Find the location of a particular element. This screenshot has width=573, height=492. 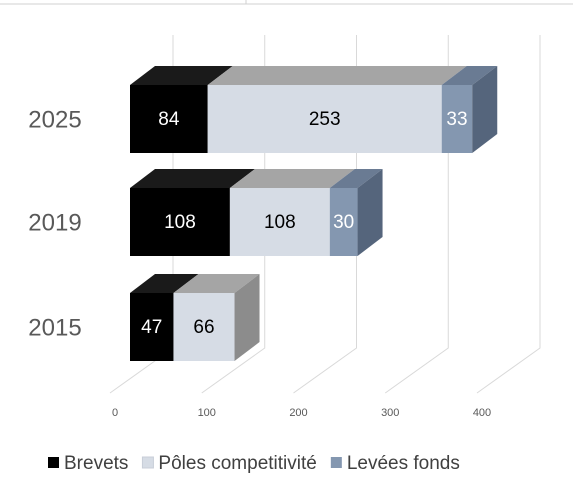

bar-segment: 253 is located at coordinates (337, 109).